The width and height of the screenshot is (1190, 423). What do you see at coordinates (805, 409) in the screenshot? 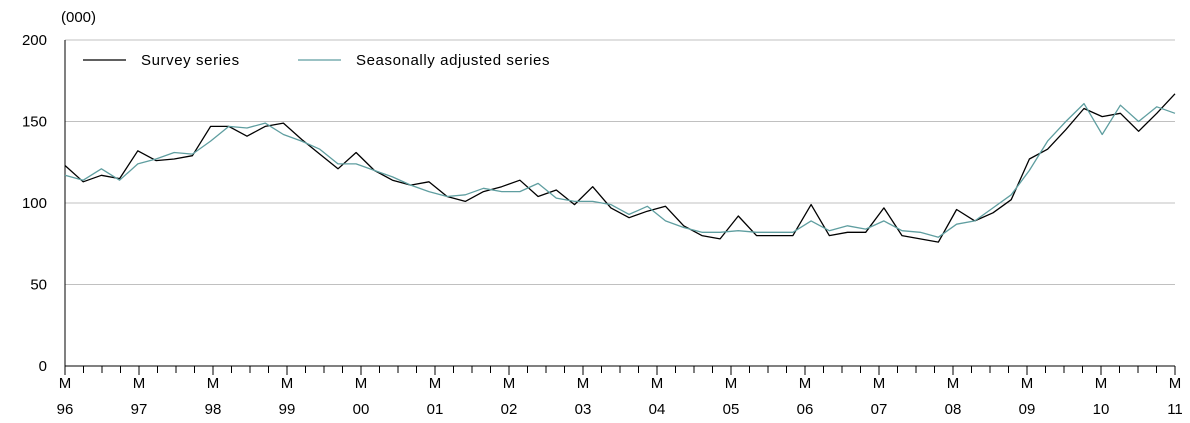
I see `x-tick-label-year: 06` at bounding box center [805, 409].